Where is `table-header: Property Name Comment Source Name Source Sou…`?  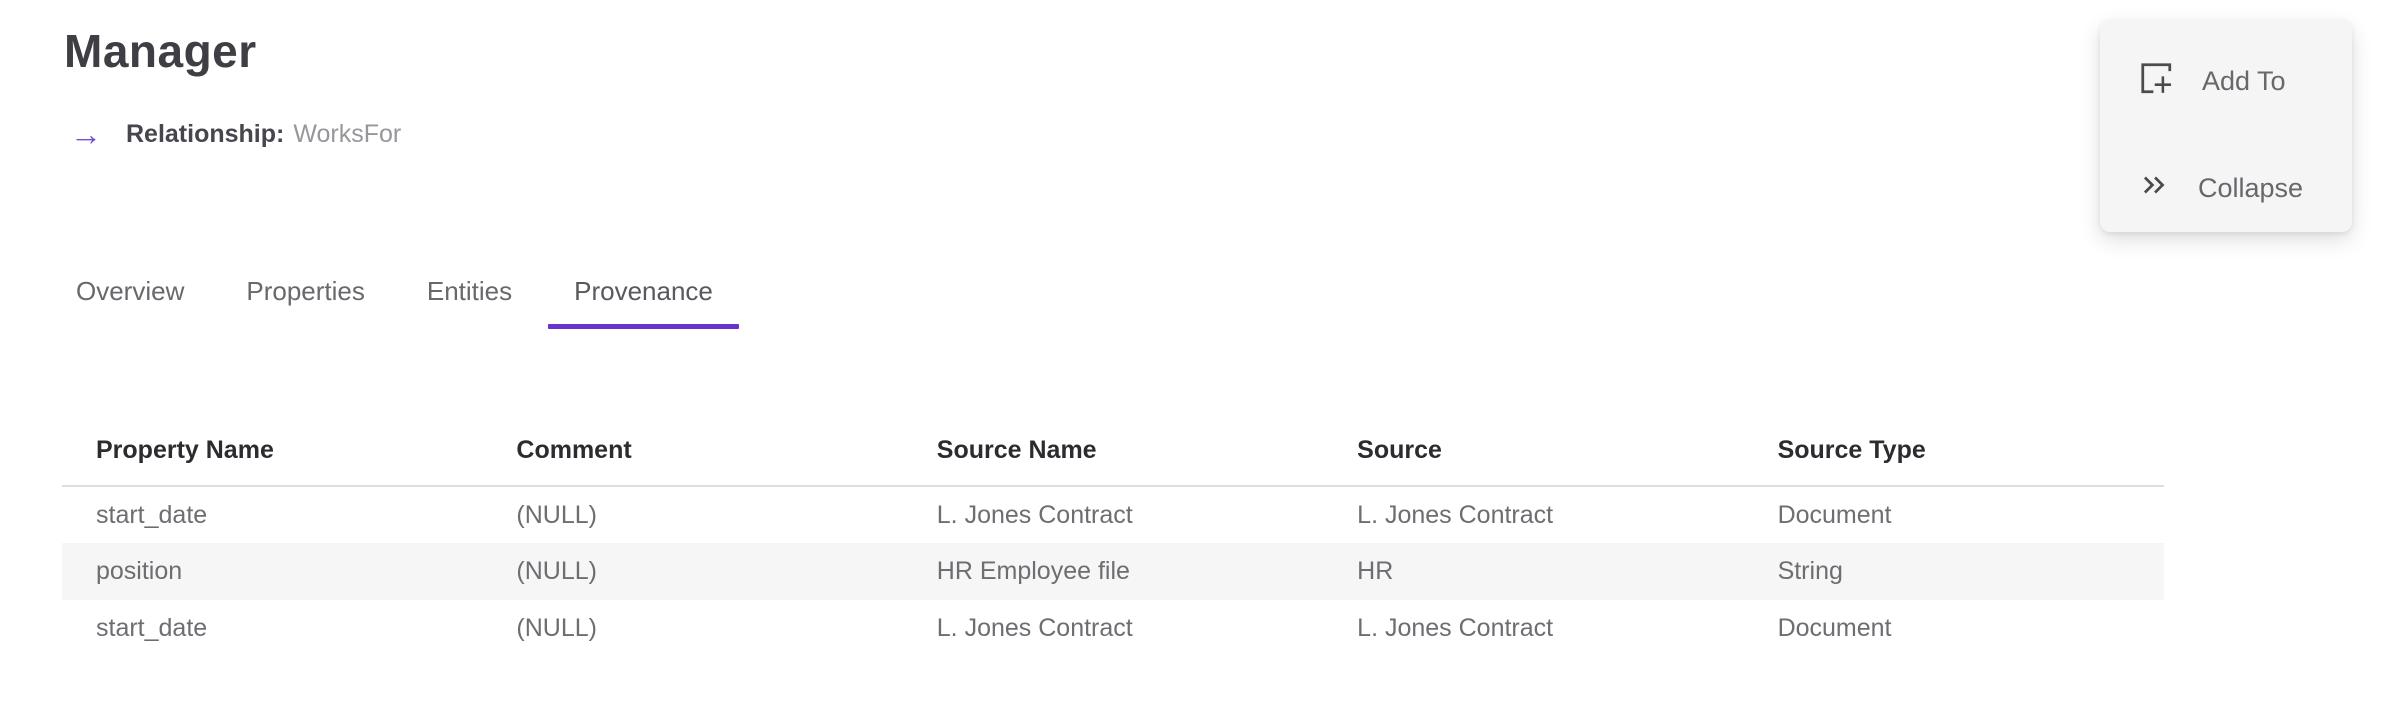 table-header: Property Name Comment Source Name Source Sou… is located at coordinates (1113, 461).